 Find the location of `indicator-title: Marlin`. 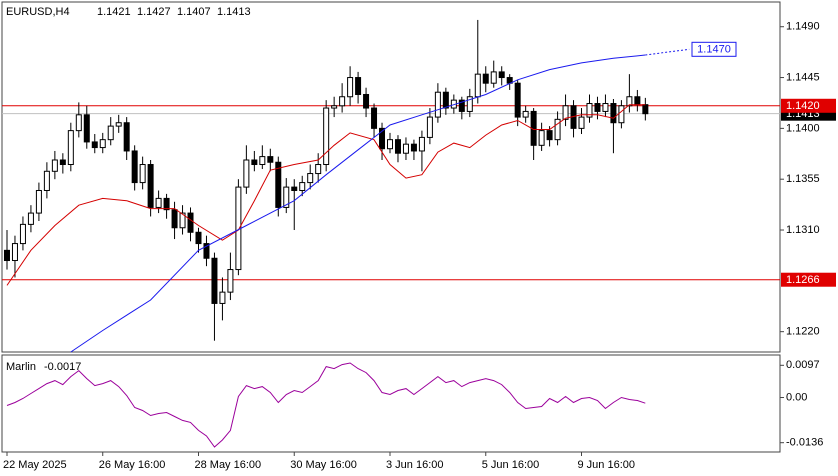

indicator-title: Marlin is located at coordinates (21, 367).